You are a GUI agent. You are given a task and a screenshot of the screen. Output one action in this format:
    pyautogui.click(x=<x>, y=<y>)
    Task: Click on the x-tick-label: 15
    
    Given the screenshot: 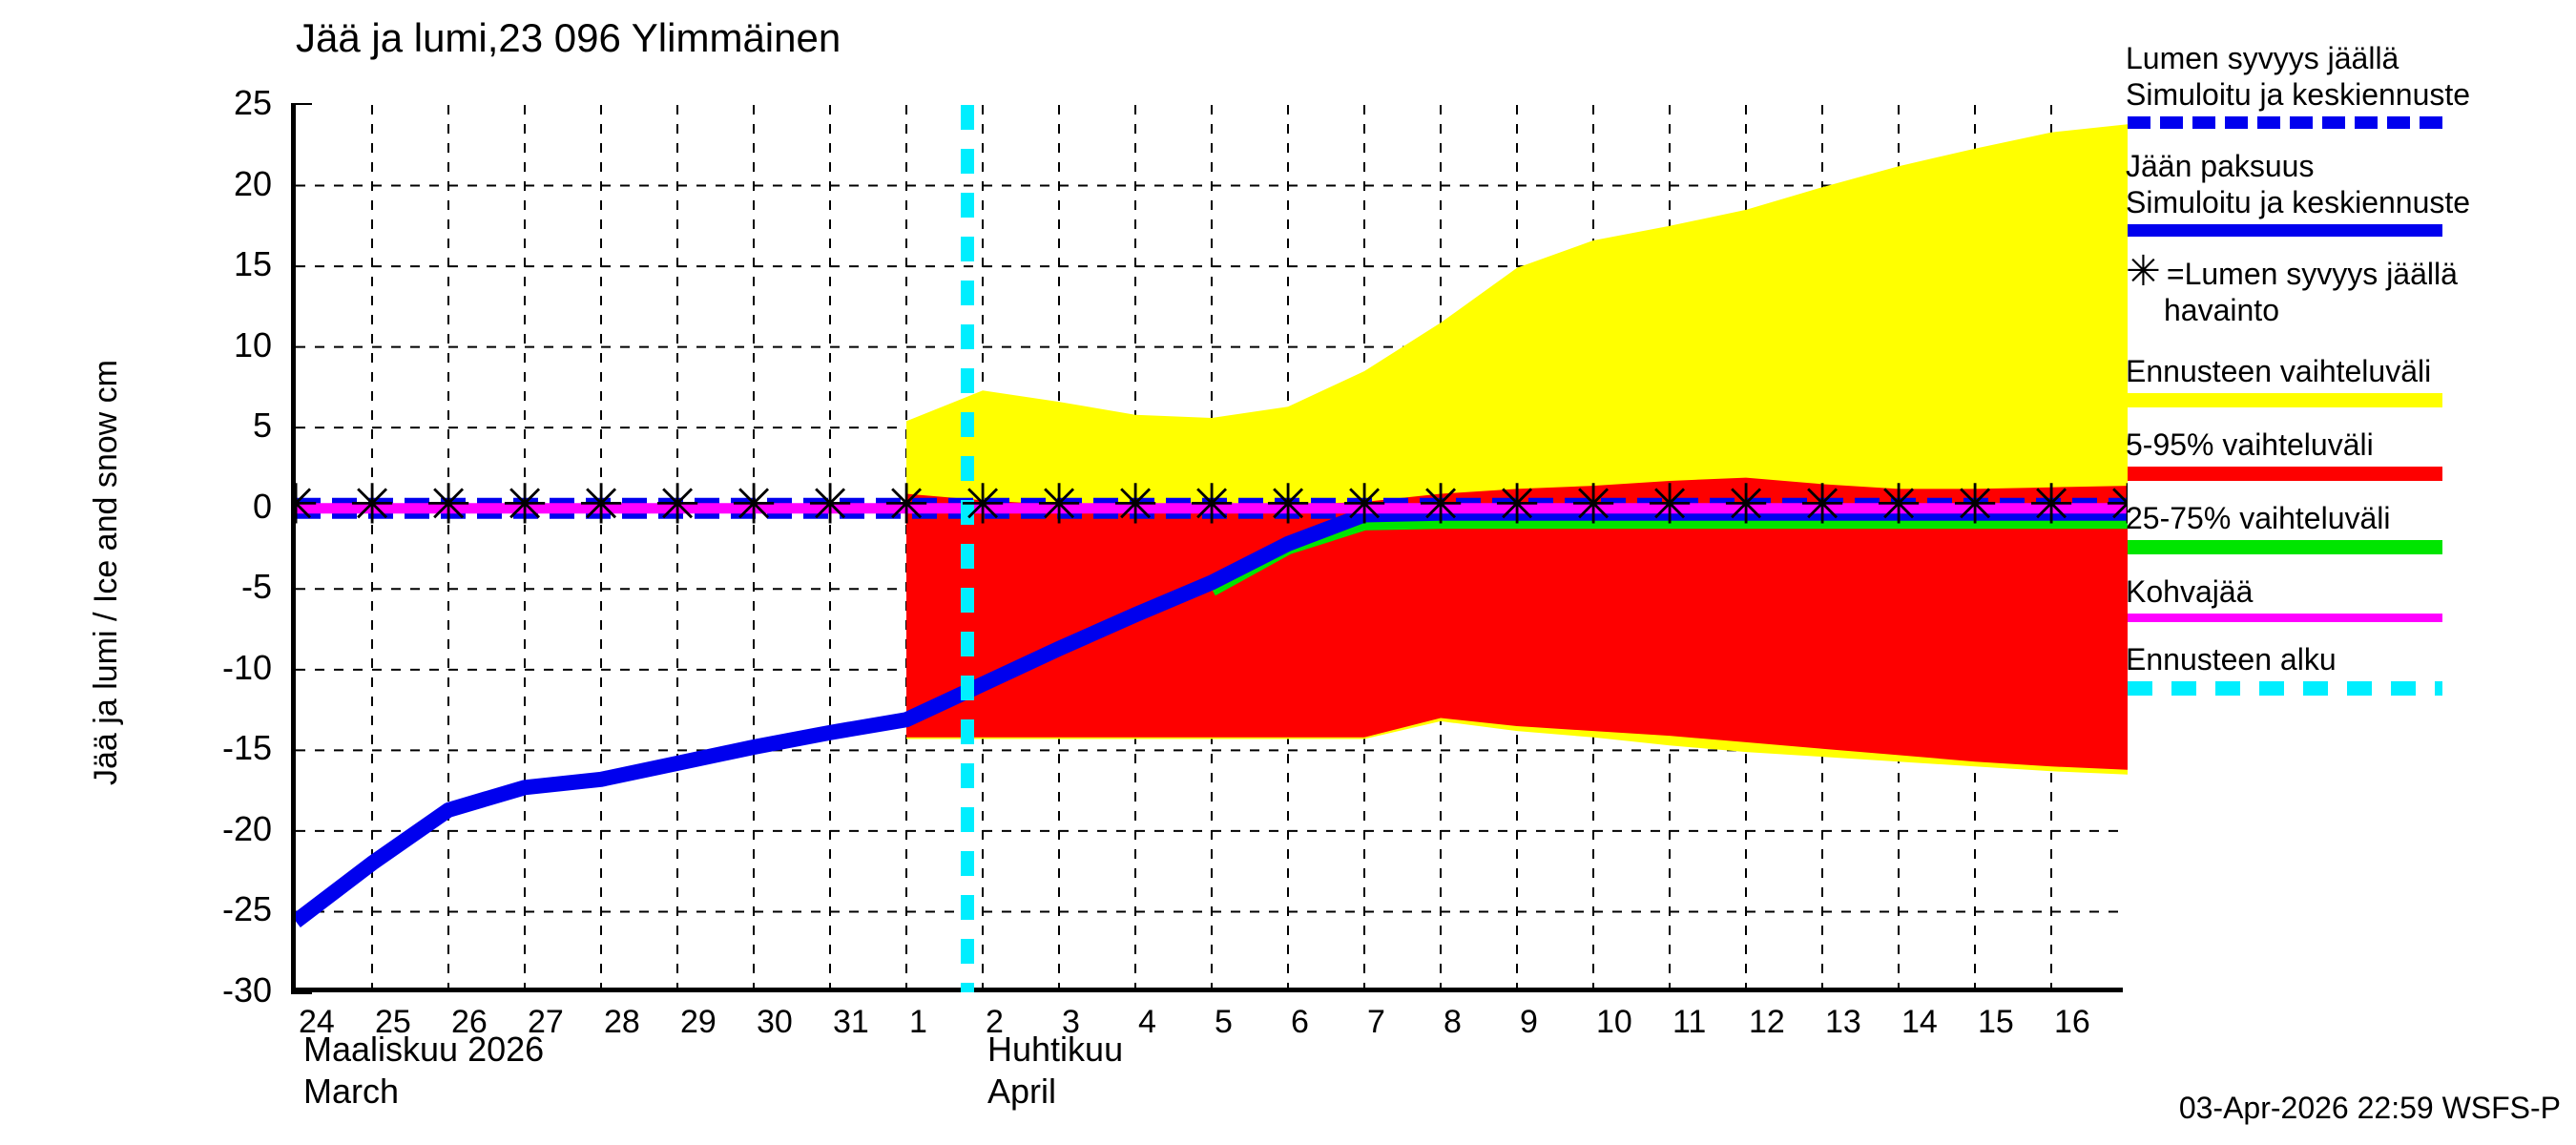 What is the action you would take?
    pyautogui.click(x=1996, y=1022)
    